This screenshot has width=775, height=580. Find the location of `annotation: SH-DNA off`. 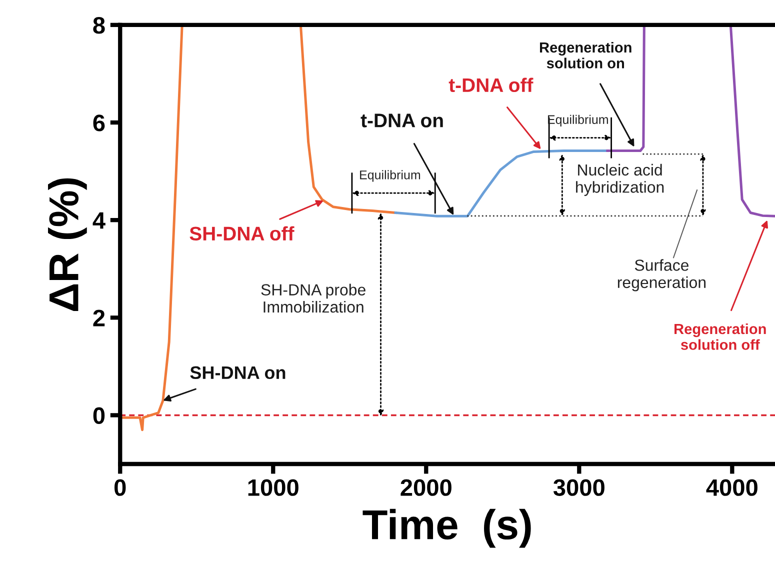

annotation: SH-DNA off is located at coordinates (242, 233).